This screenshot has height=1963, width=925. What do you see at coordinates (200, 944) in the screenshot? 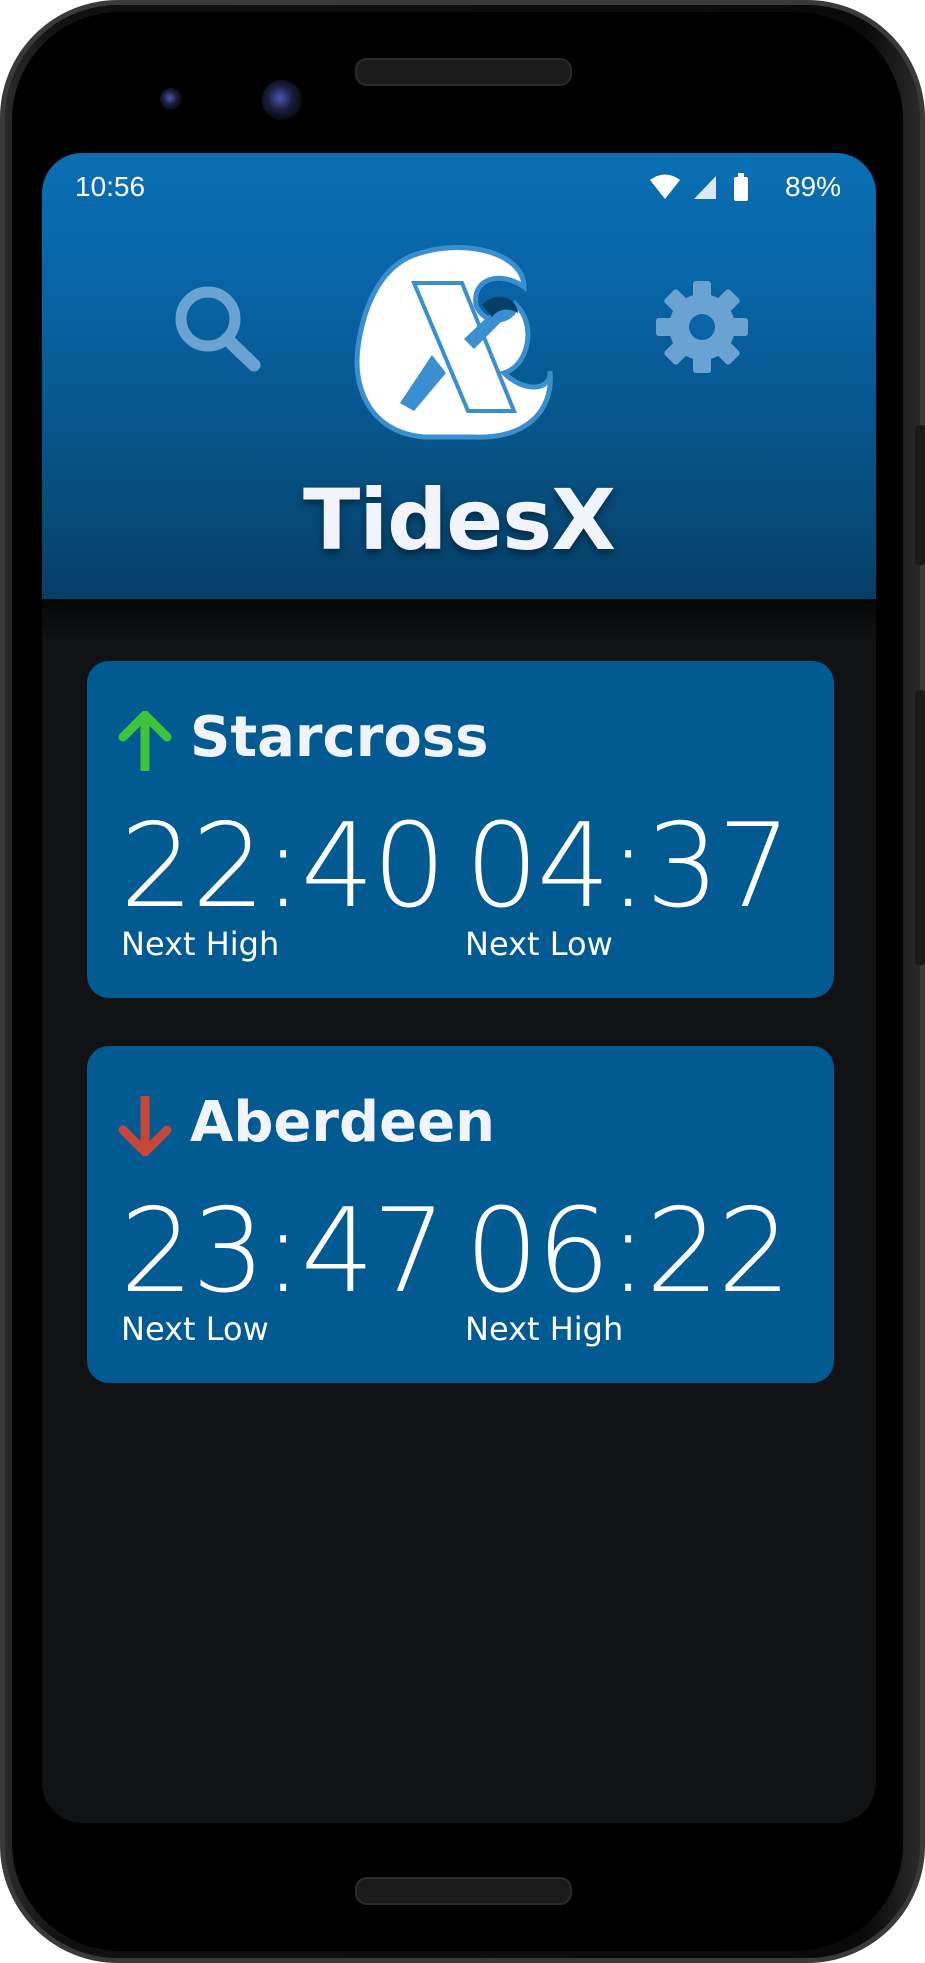
I see `next-tide-label: Next High` at bounding box center [200, 944].